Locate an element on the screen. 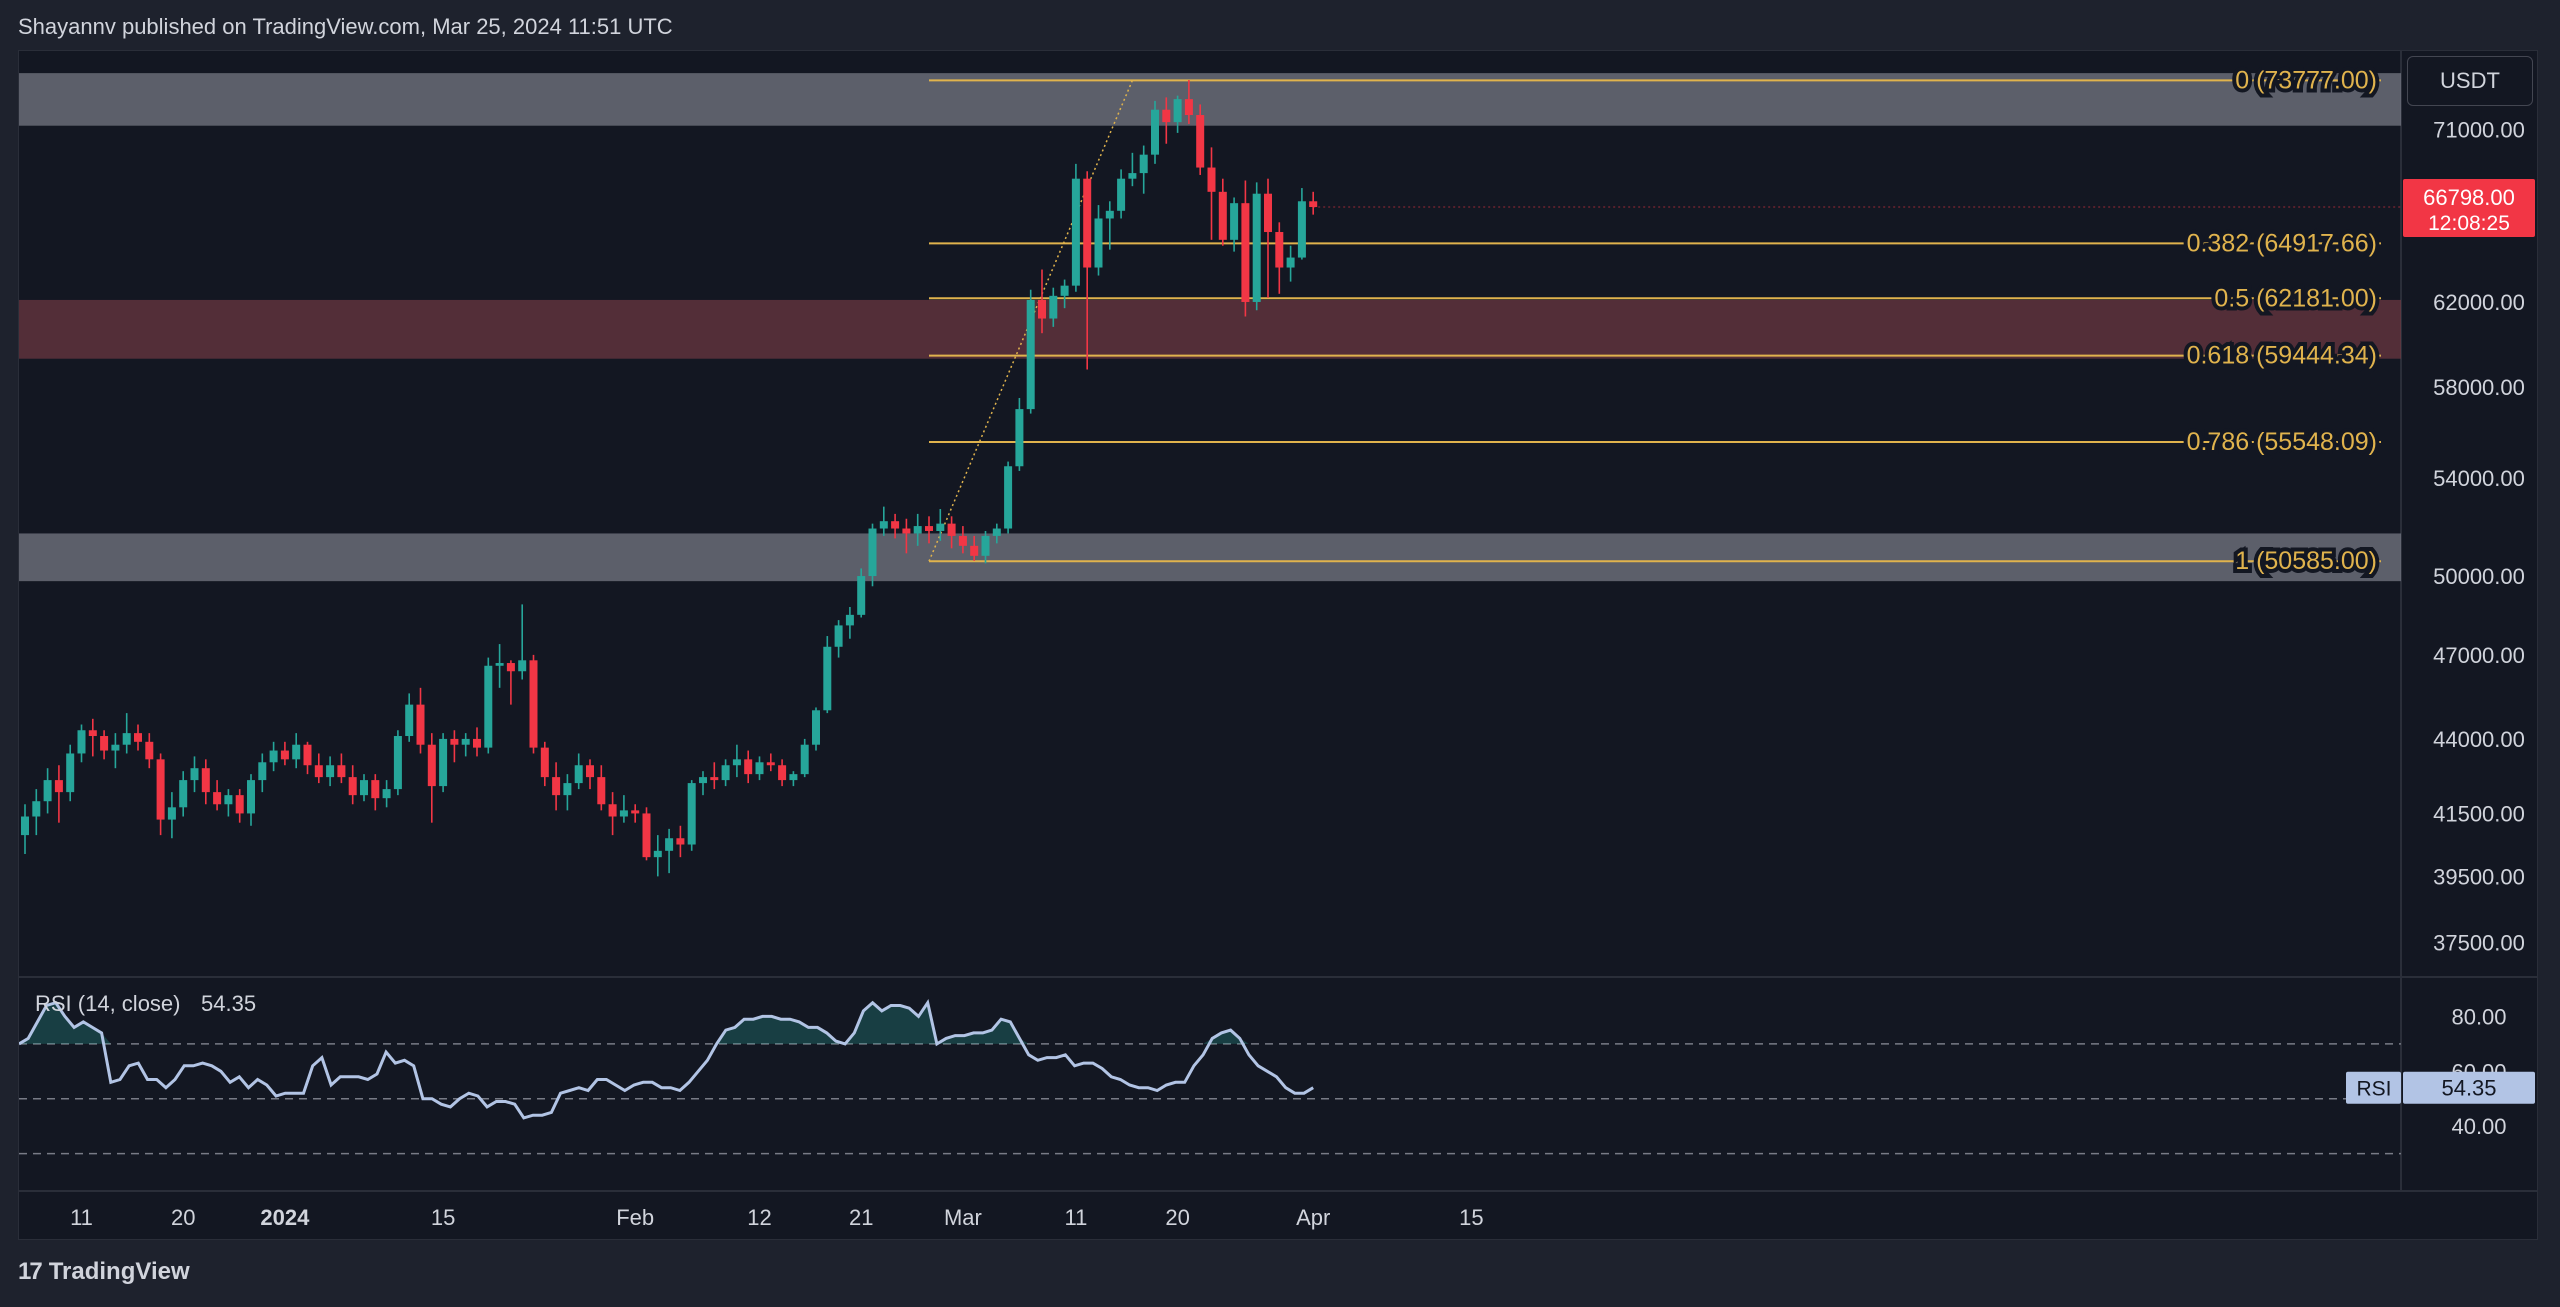 The image size is (2560, 1307). rsi-line is located at coordinates (666, 1060).